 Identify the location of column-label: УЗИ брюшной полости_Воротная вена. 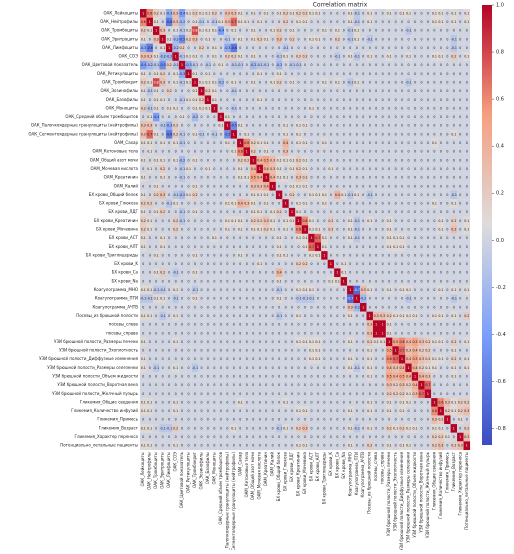
(420, 491).